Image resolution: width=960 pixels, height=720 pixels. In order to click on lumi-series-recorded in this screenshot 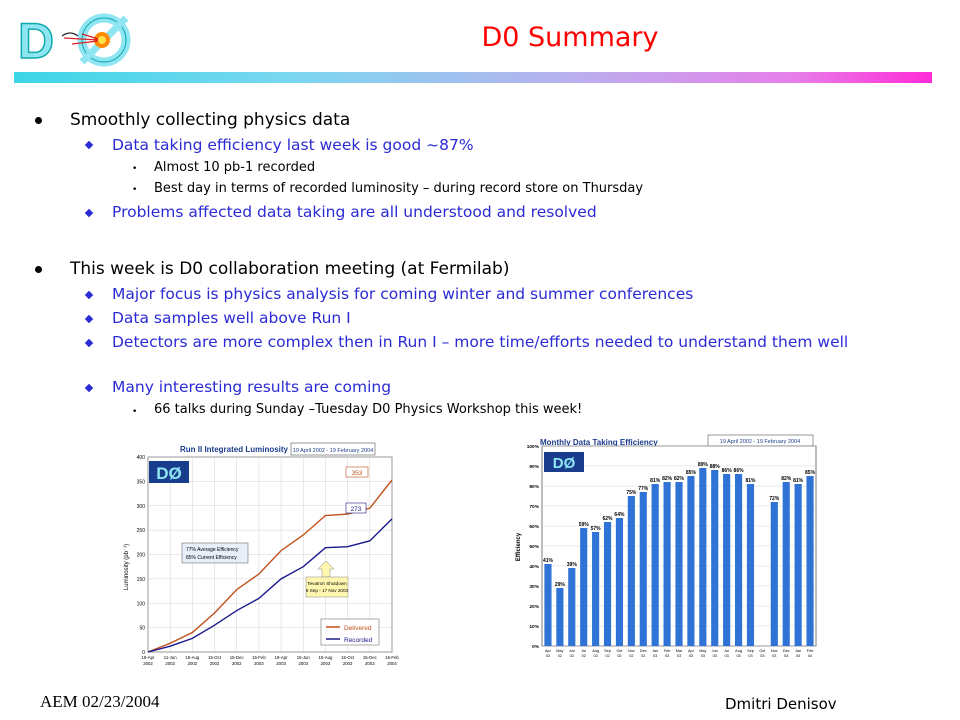, I will do `click(270, 585)`.